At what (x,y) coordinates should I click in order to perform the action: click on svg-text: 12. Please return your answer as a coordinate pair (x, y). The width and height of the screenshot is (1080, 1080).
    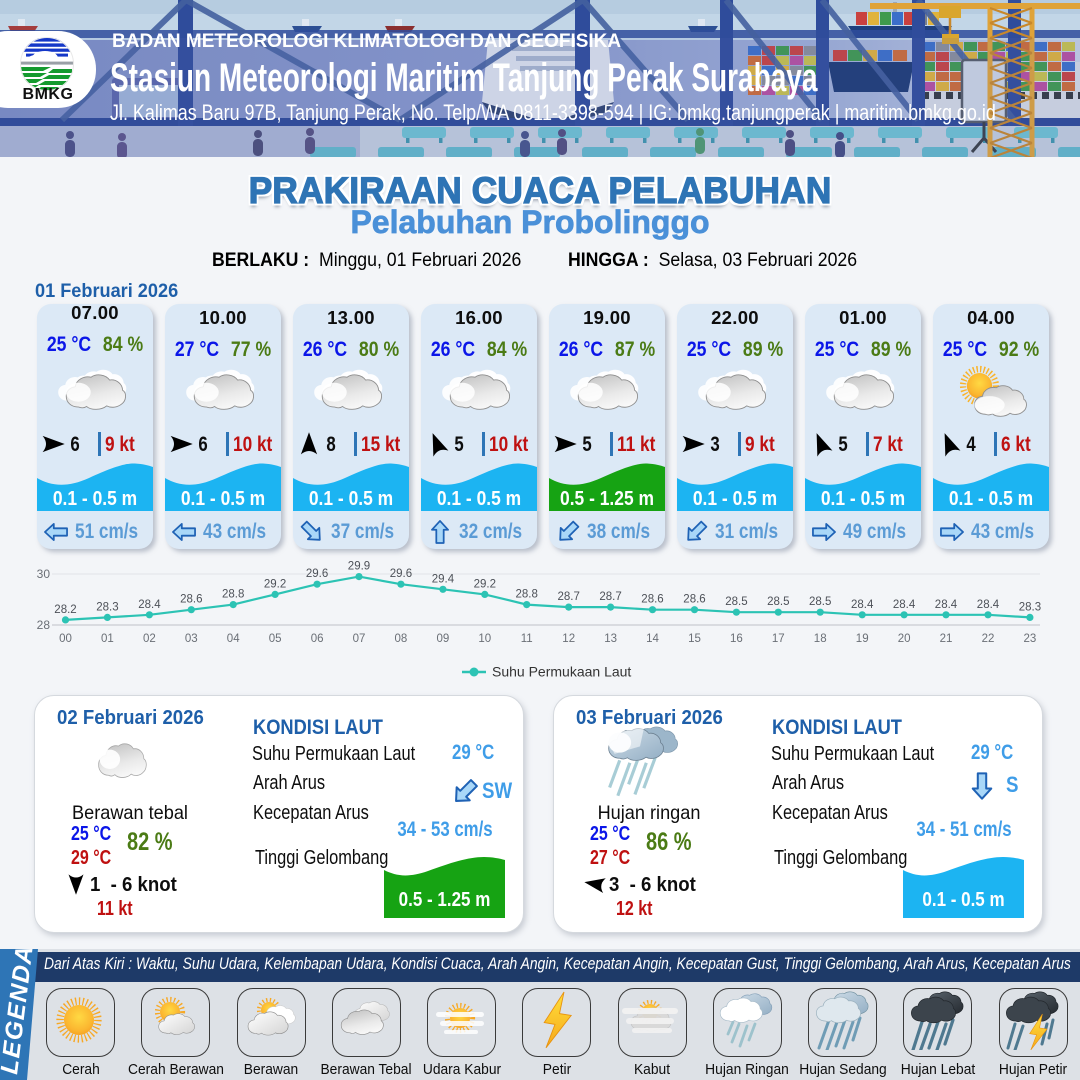
    Looking at the image, I should click on (568, 639).